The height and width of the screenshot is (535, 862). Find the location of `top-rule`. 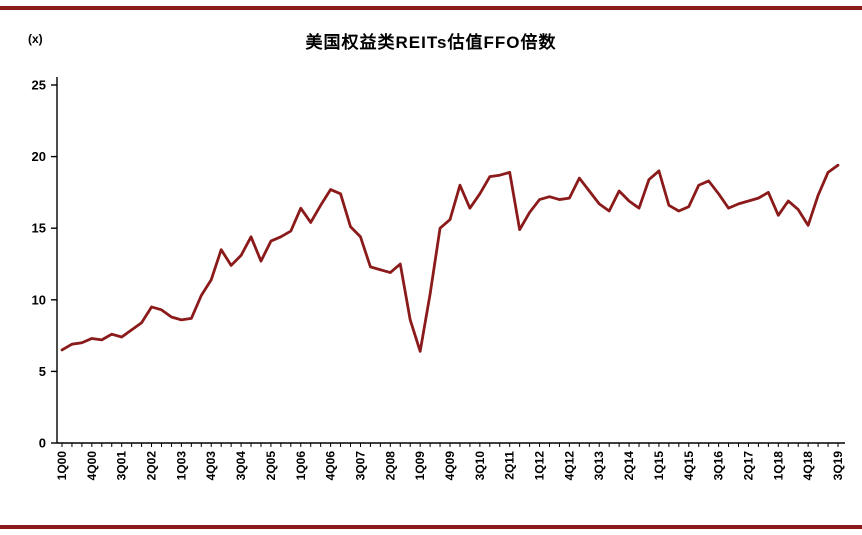

top-rule is located at coordinates (431, 8).